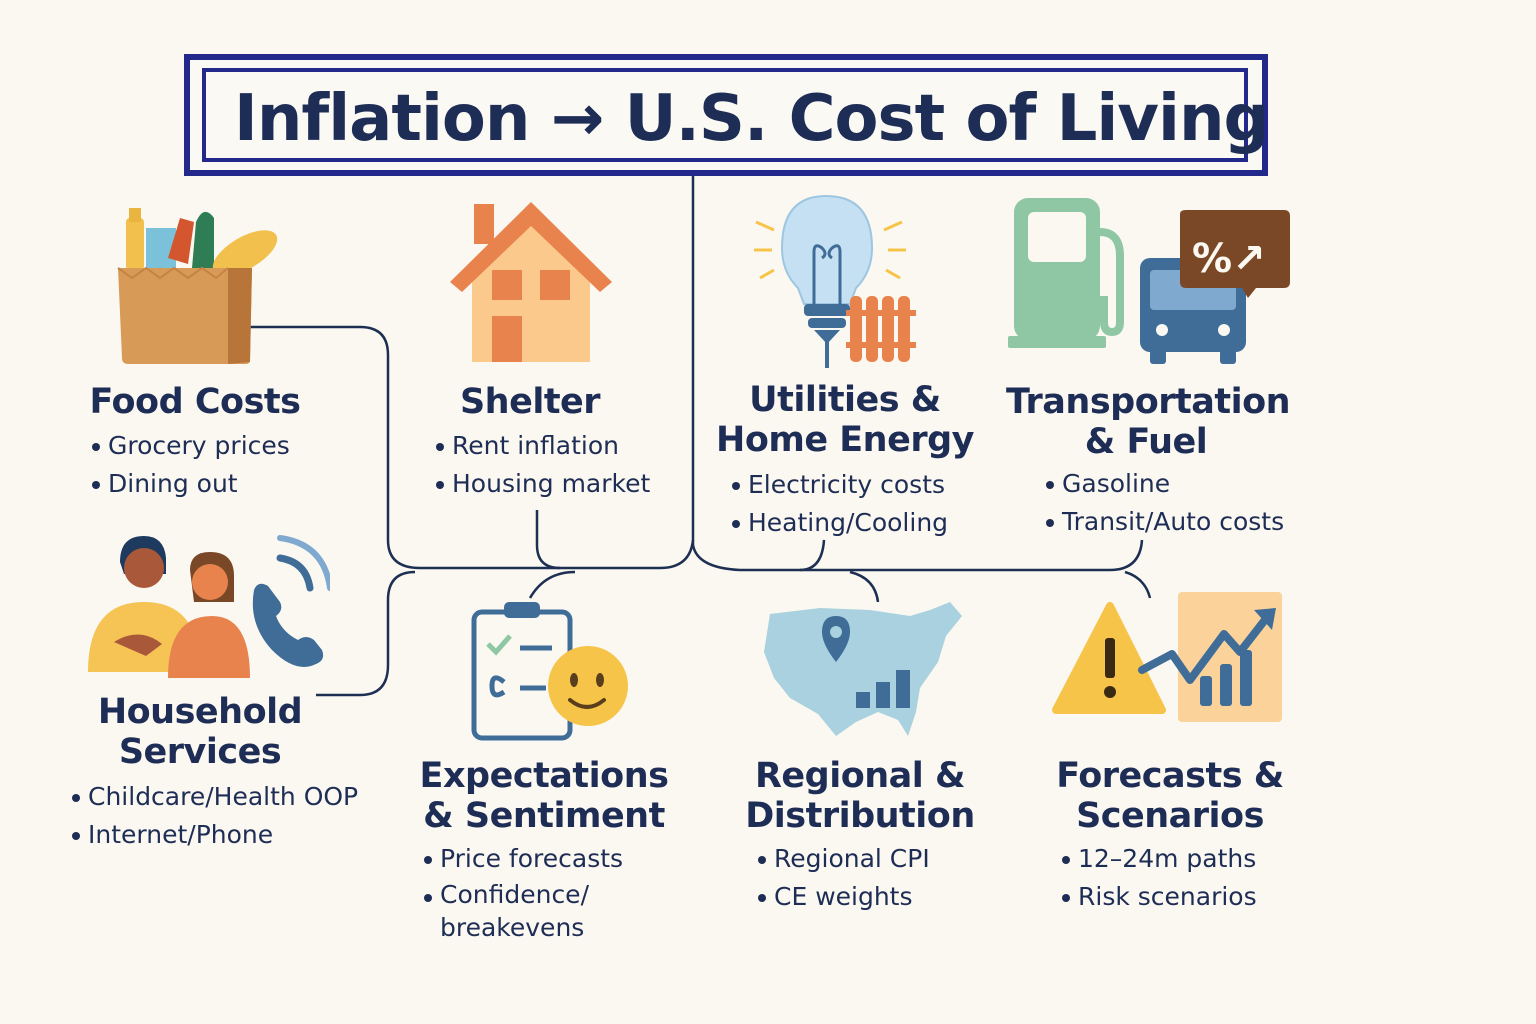 Image resolution: width=1536 pixels, height=1024 pixels. What do you see at coordinates (190, 446) in the screenshot?
I see `bullet-grocery-prices: Grocery prices` at bounding box center [190, 446].